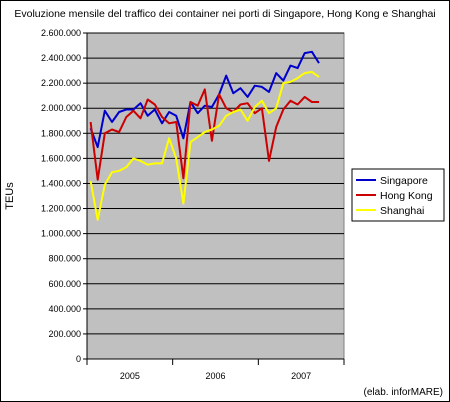 Image resolution: width=450 pixels, height=402 pixels. I want to click on y-tick-label: 2.000.000, so click(61, 108).